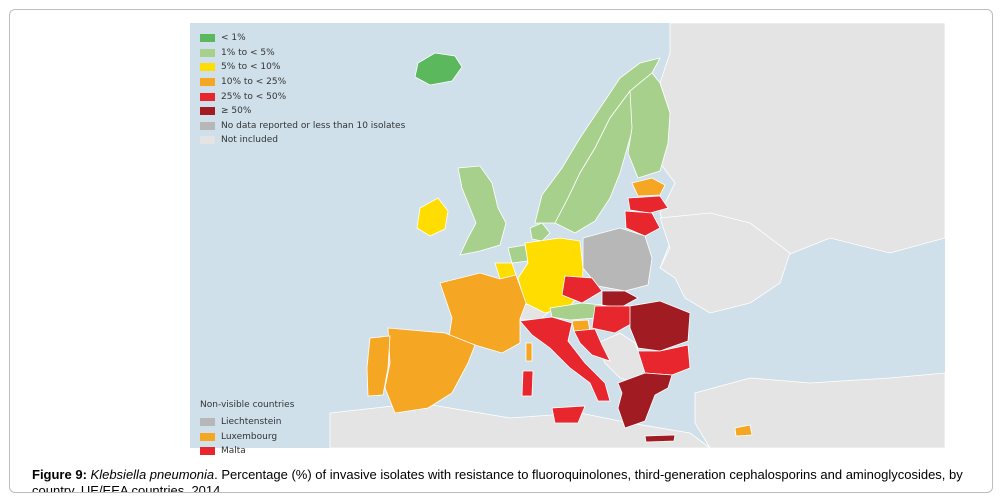  Describe the element at coordinates (568, 414) in the screenshot. I see `region-sicily` at that location.